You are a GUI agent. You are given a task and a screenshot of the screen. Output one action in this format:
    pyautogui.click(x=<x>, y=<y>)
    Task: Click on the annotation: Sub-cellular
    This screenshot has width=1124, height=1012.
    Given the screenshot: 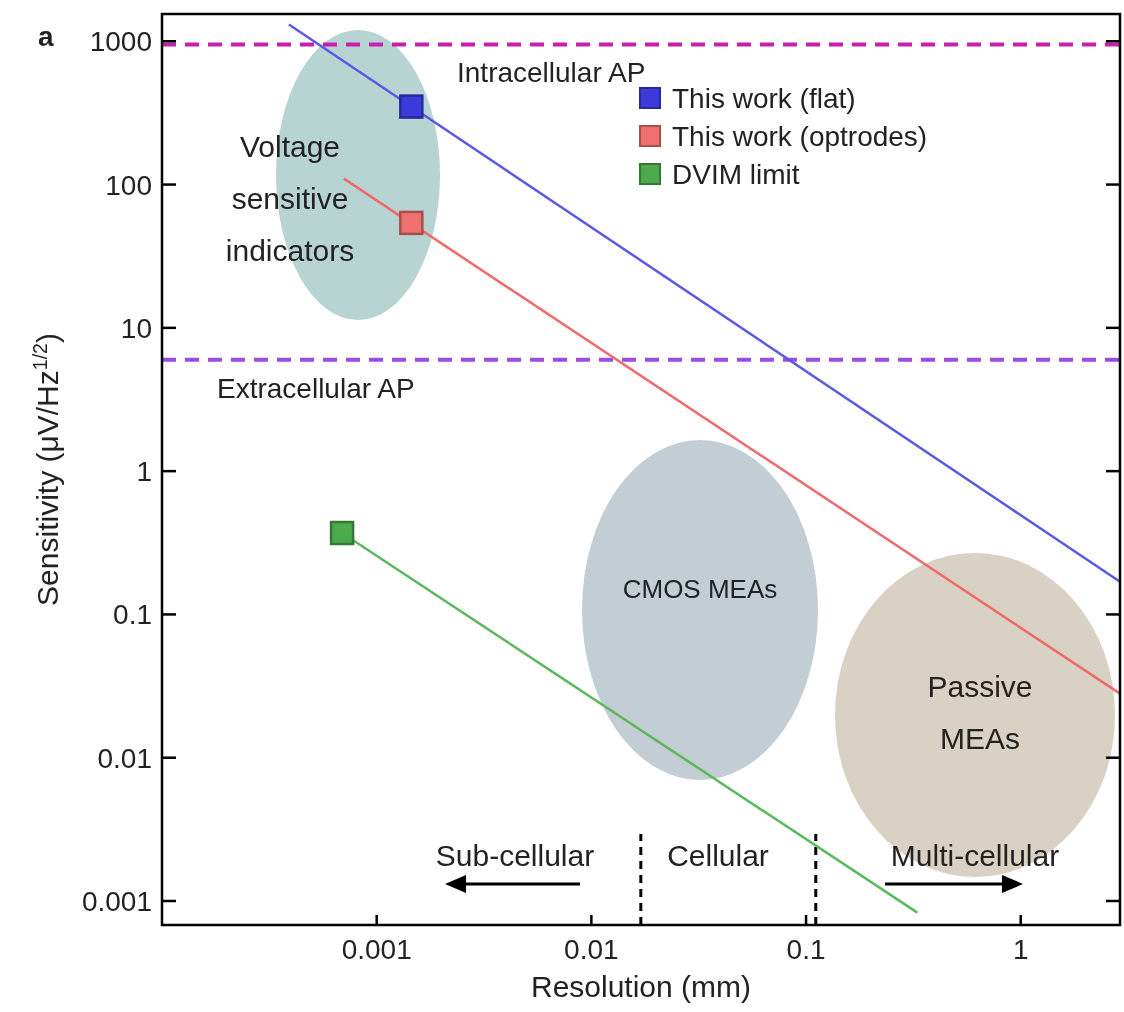 What is the action you would take?
    pyautogui.click(x=515, y=855)
    